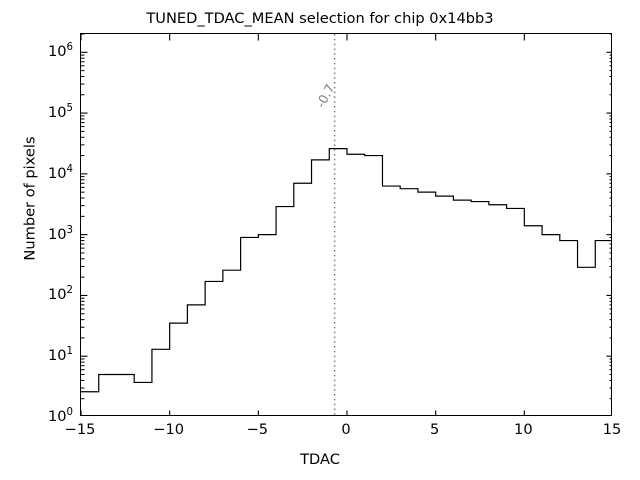 This screenshot has height=480, width=640. I want to click on x-axis-label: TDAC, so click(320, 459).